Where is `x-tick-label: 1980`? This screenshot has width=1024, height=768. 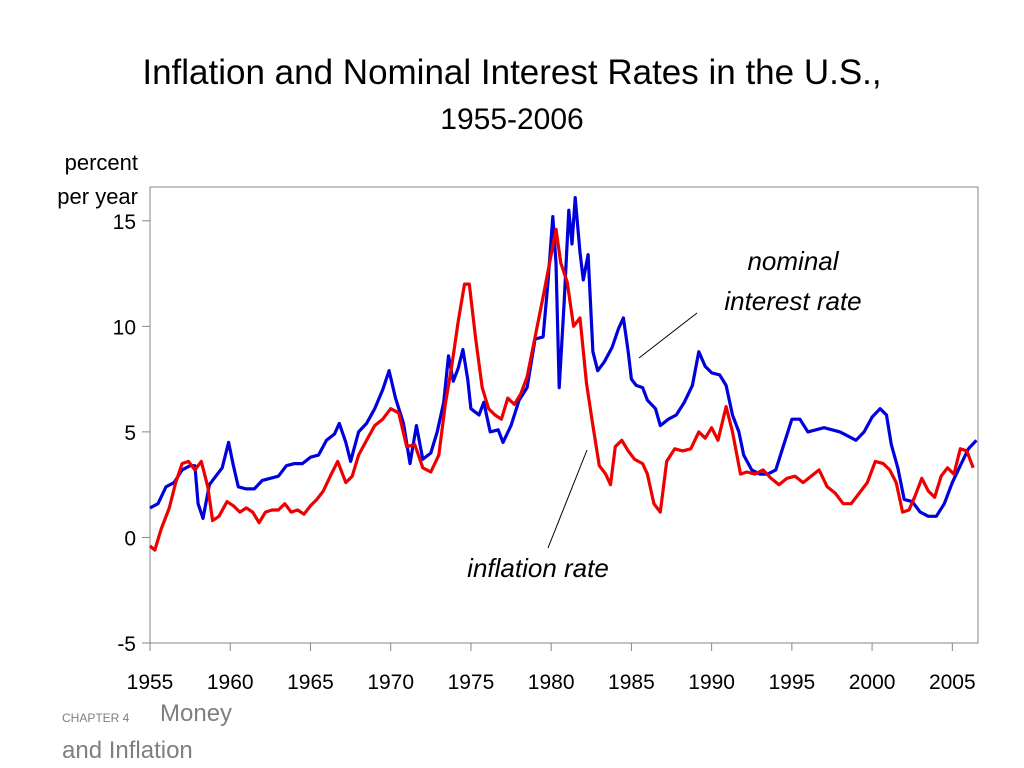 x-tick-label: 1980 is located at coordinates (551, 682).